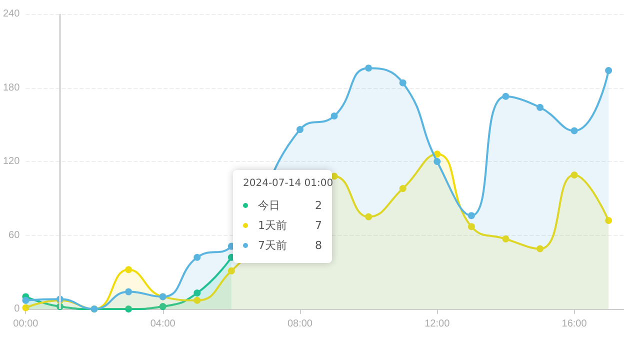 Image resolution: width=624 pixels, height=342 pixels. Describe the element at coordinates (11, 14) in the screenshot. I see `y-tick-label: 240` at that location.